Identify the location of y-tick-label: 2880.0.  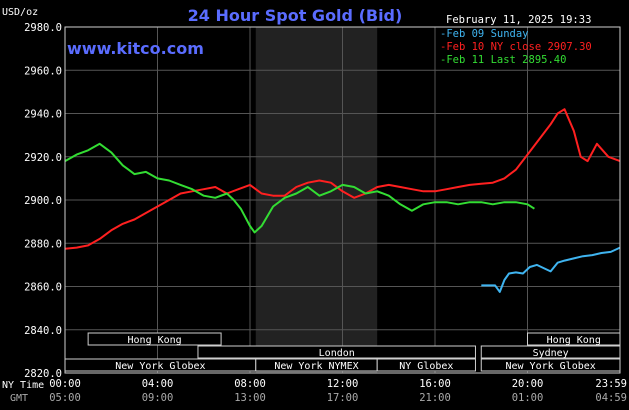
(43, 244).